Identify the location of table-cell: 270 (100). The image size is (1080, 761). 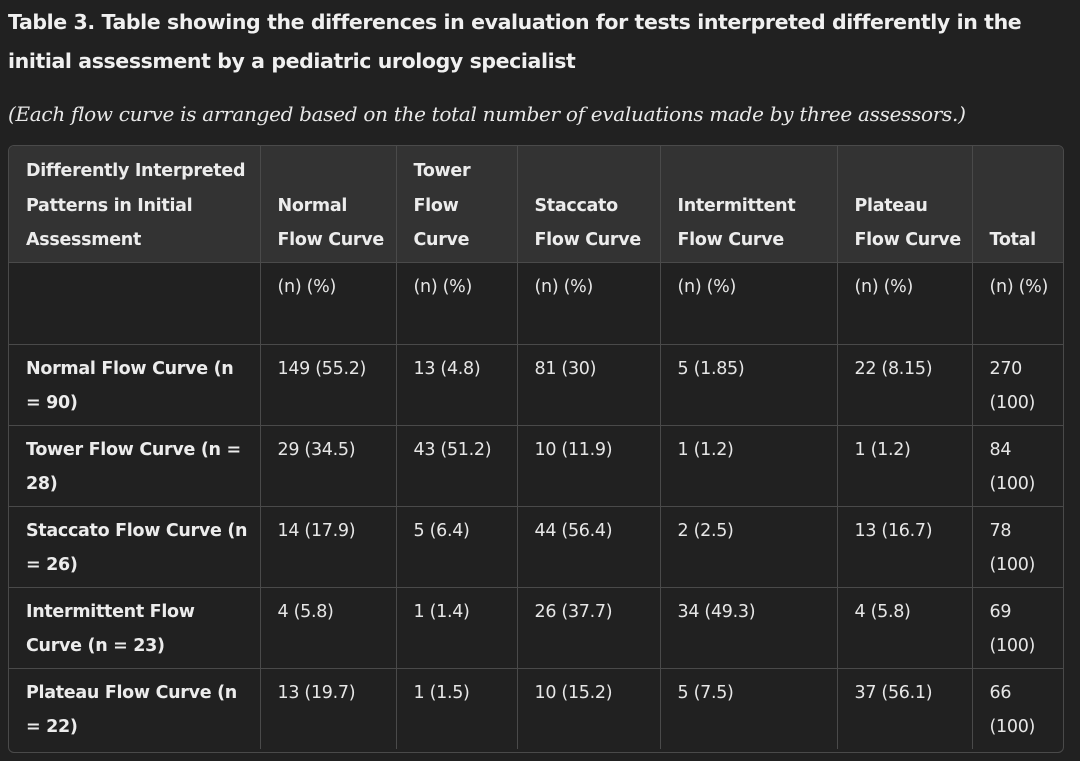
(1017, 384).